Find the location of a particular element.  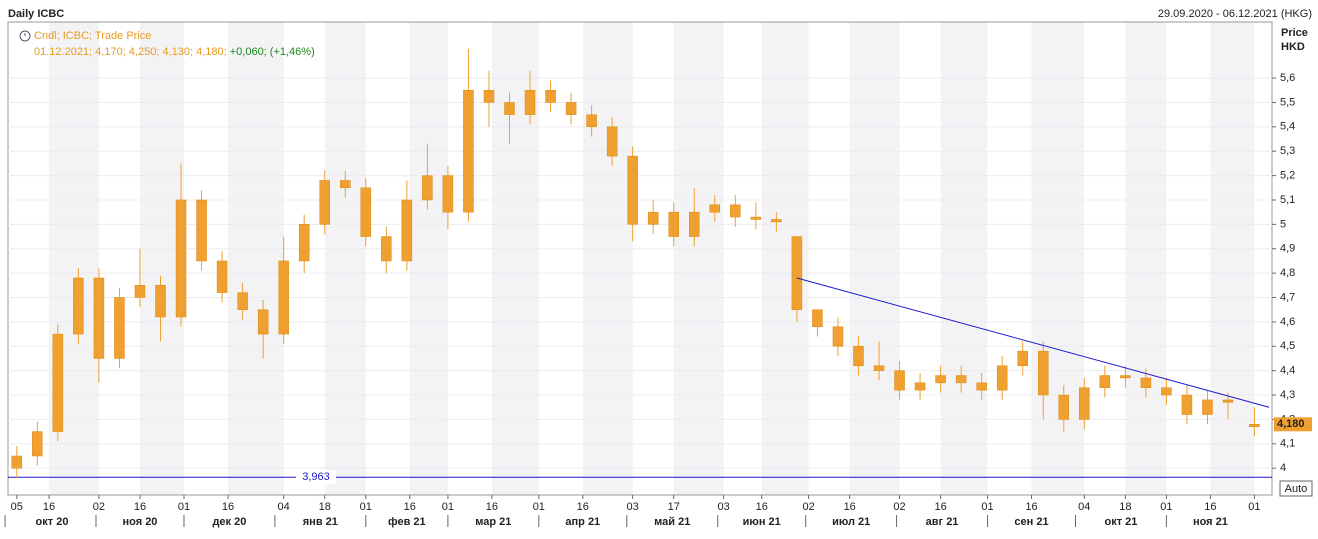

trendline is located at coordinates (1033, 342).